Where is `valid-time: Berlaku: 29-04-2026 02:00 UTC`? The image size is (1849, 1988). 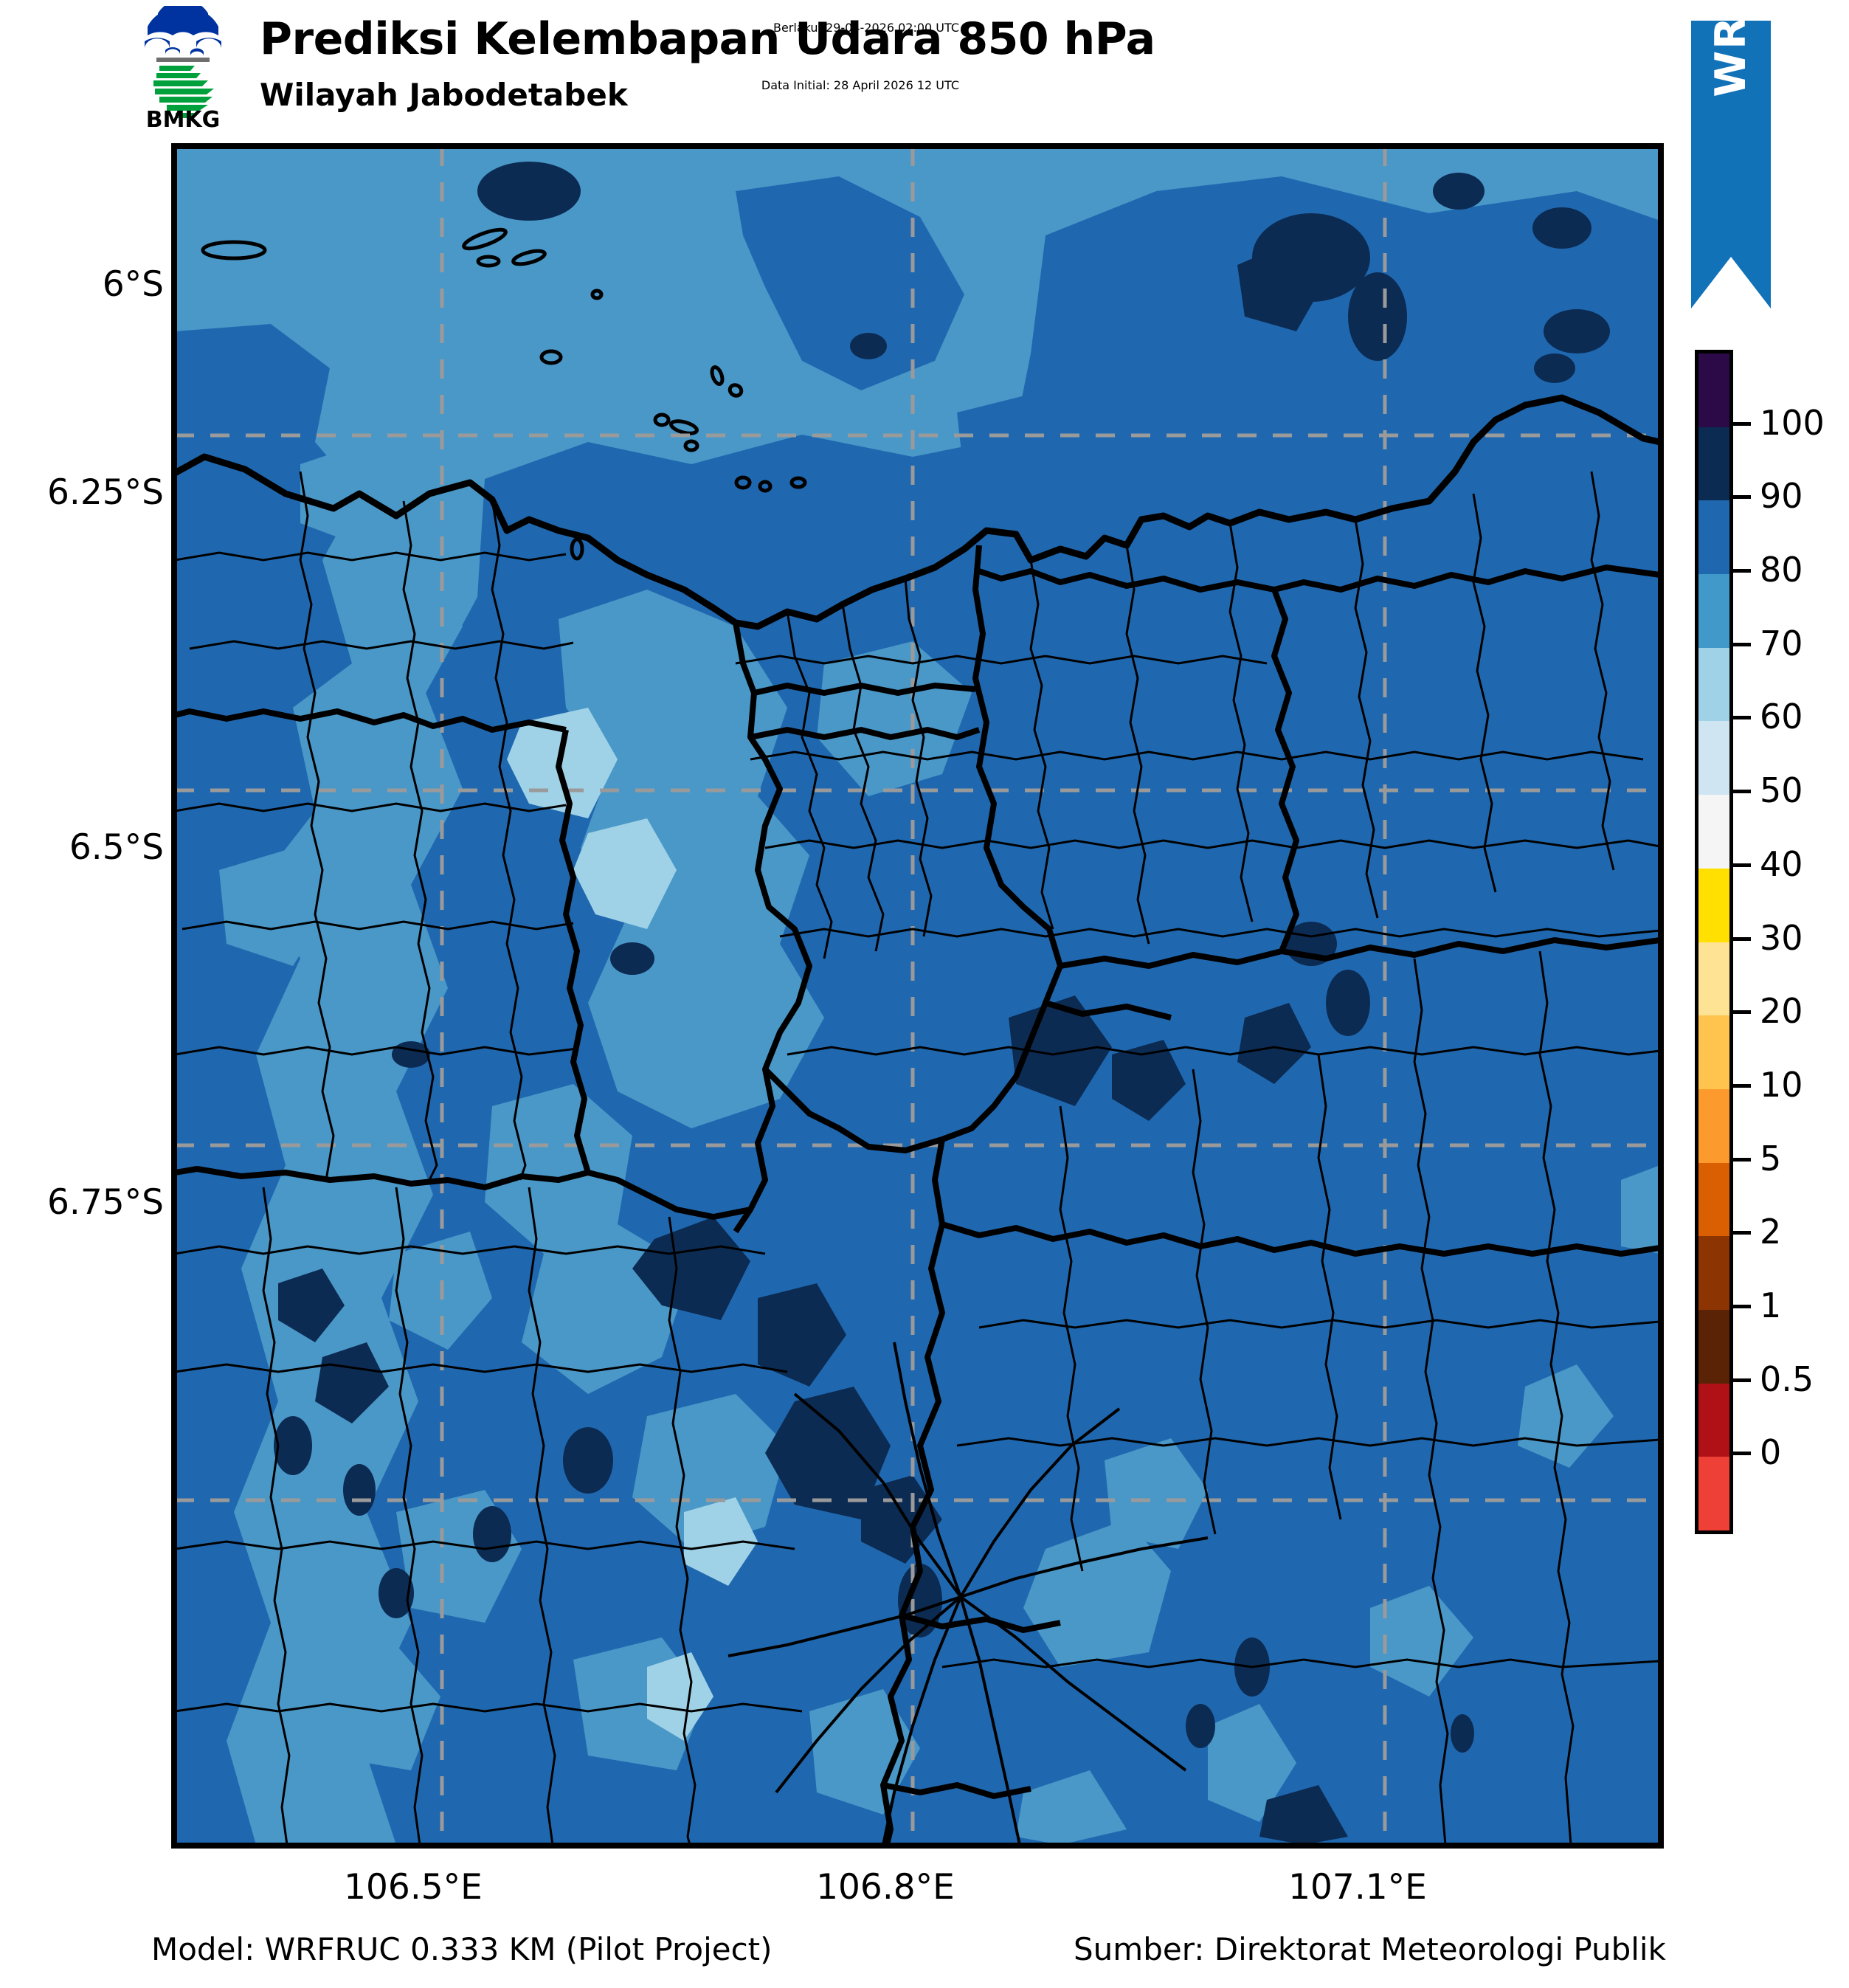 valid-time: Berlaku: 29-04-2026 02:00 UTC is located at coordinates (866, 28).